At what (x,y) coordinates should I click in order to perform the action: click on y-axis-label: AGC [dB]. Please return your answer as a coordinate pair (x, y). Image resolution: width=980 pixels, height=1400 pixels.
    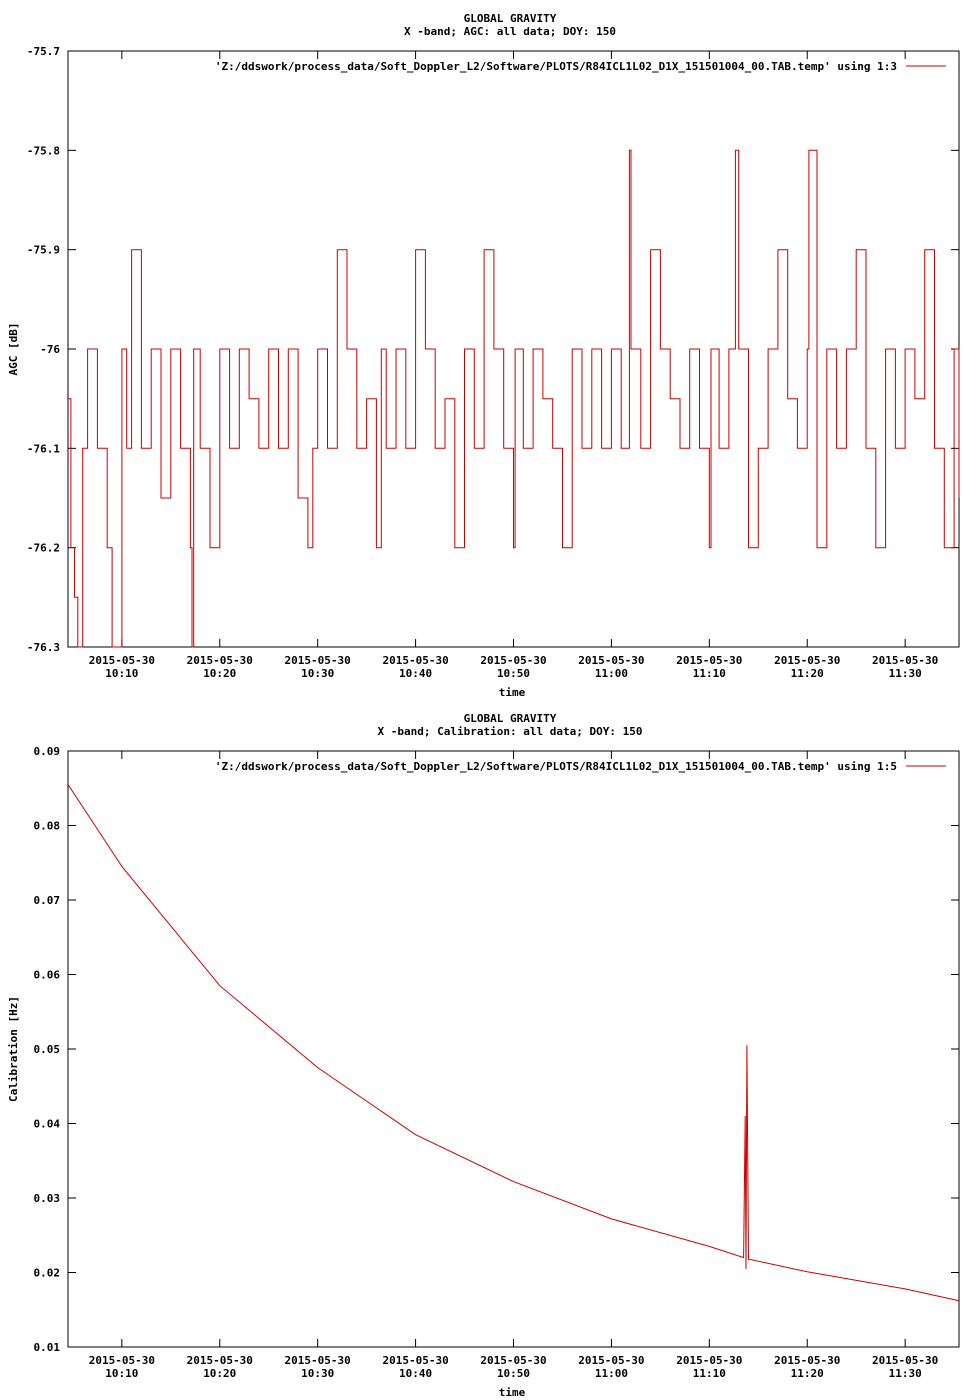
    Looking at the image, I should click on (13, 349).